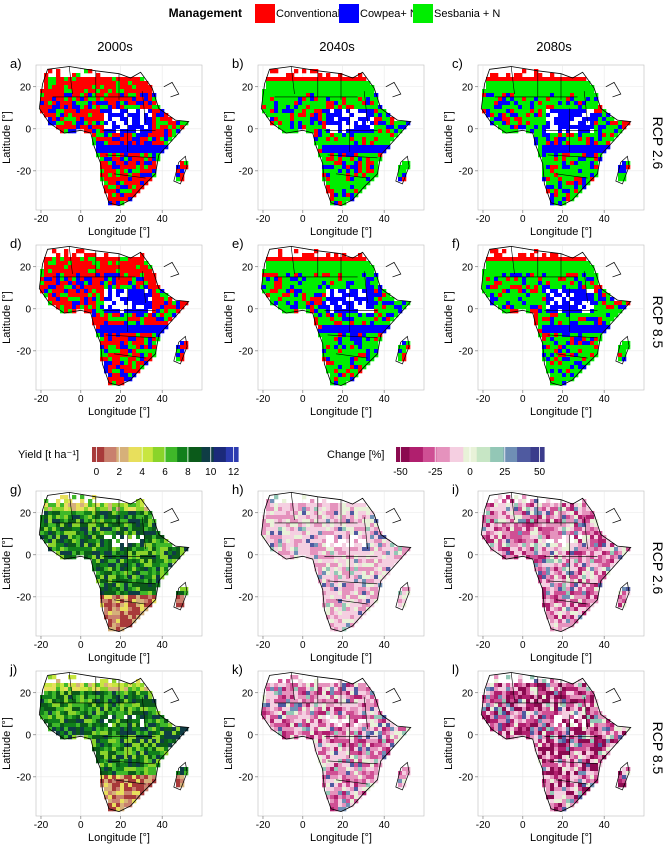  Describe the element at coordinates (512, 260) in the screenshot. I see `country-border` at that location.